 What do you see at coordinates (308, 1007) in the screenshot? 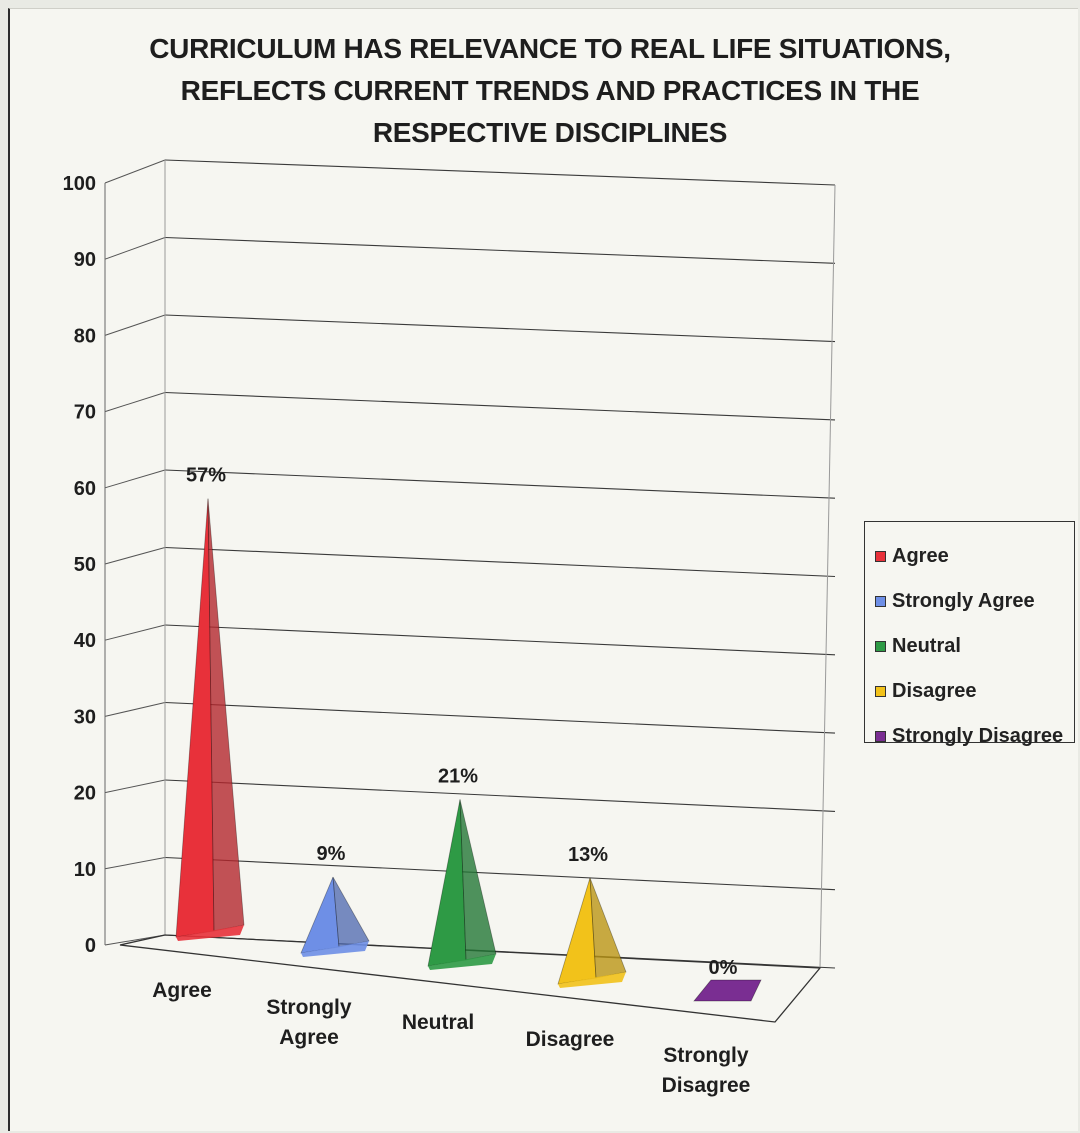
I see `x-tick-label-strongly-agree-line-1: Strongly` at bounding box center [308, 1007].